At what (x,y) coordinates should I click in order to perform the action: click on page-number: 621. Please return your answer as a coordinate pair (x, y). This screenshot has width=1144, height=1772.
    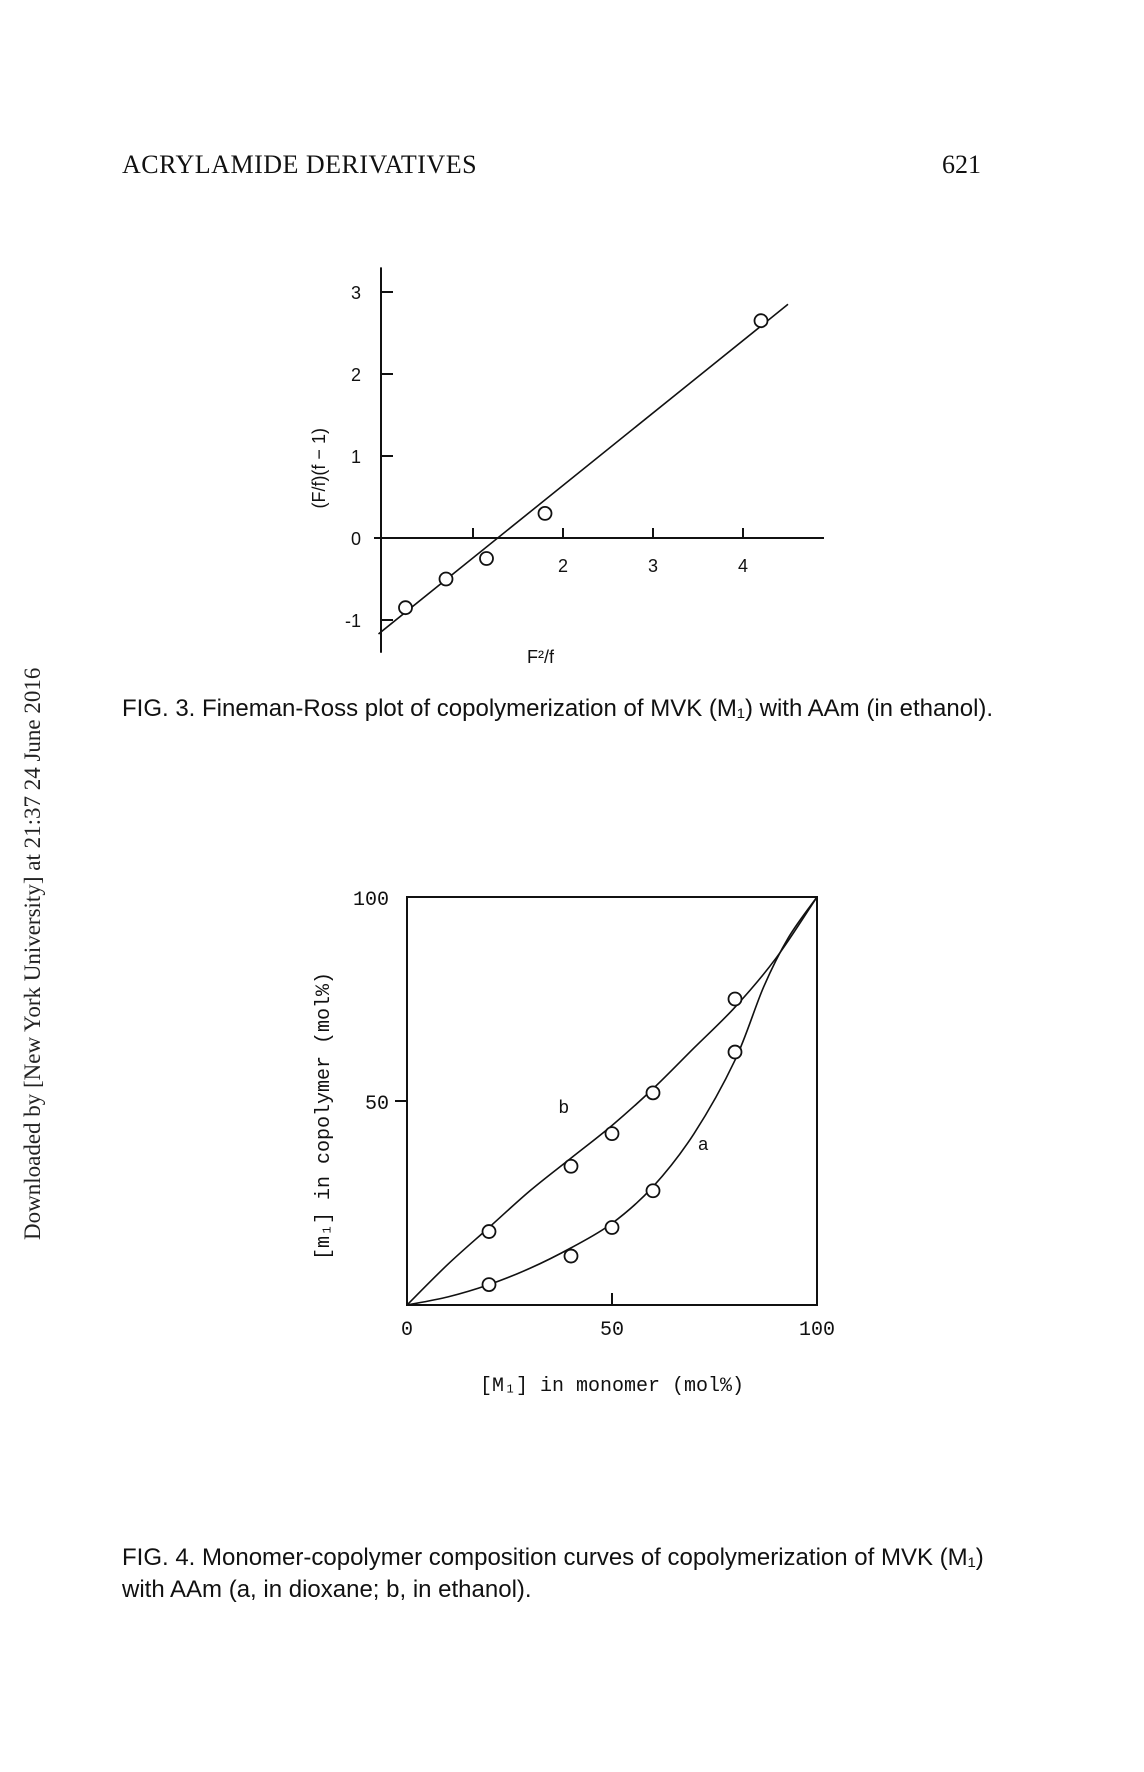
    Looking at the image, I should click on (961, 164).